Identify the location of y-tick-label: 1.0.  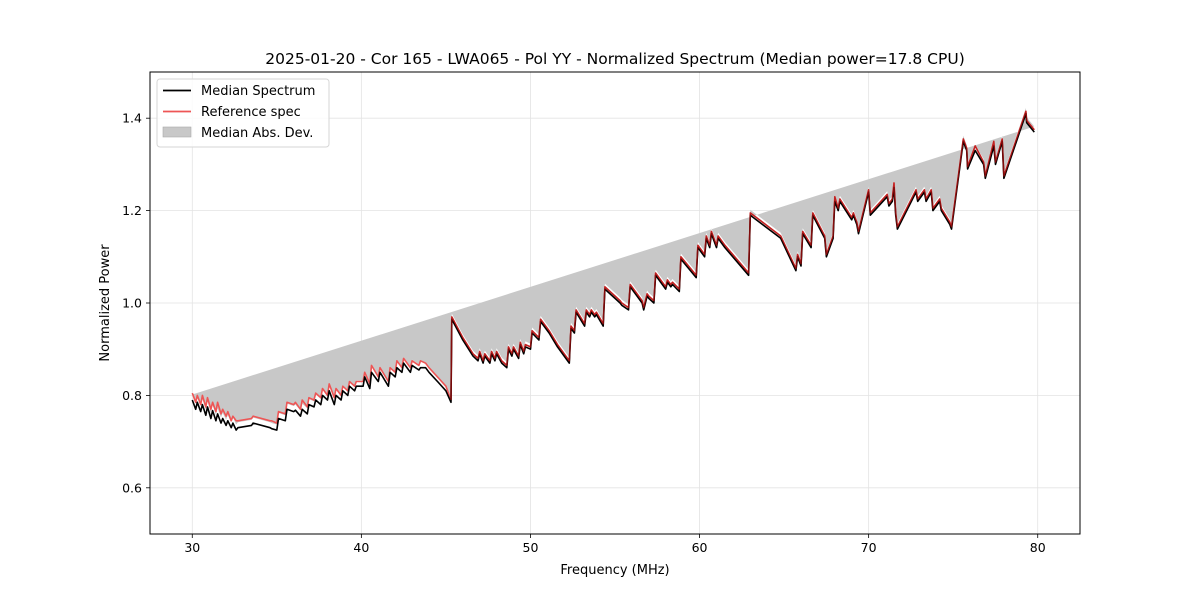
(132, 303).